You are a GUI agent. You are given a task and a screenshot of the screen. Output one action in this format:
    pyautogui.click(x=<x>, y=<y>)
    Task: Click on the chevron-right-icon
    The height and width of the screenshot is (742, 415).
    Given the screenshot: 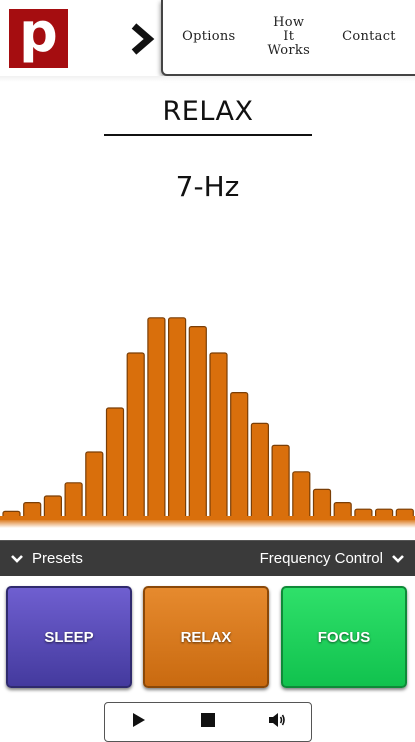 What is the action you would take?
    pyautogui.click(x=143, y=39)
    